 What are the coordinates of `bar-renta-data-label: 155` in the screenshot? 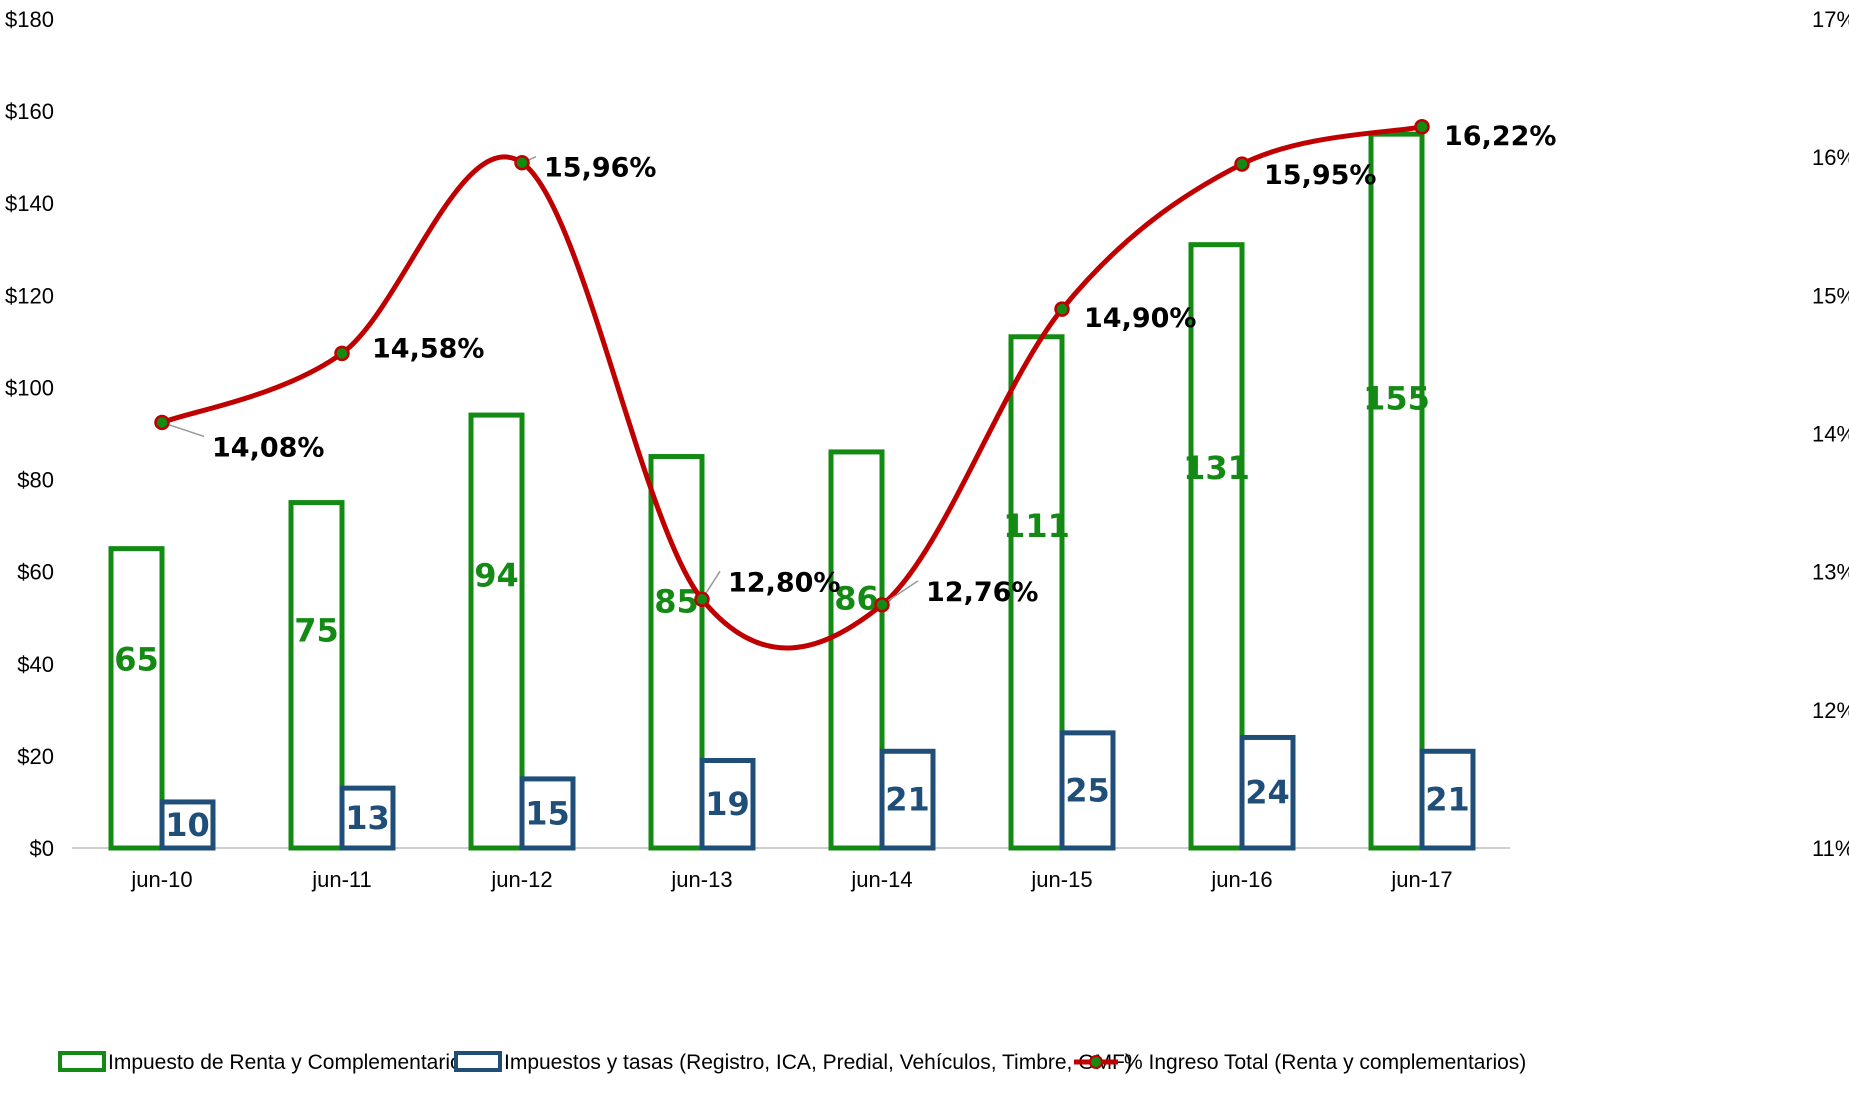 It's located at (1396, 398).